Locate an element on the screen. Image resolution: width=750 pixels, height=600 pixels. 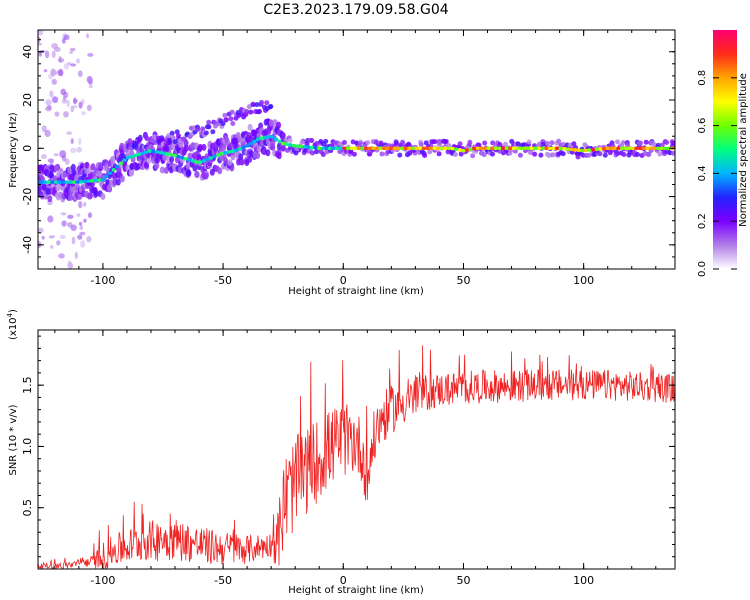
colorbar-ticks: 0.0 0.2 0.4 0.6 0.8 is located at coordinates (717, 173).